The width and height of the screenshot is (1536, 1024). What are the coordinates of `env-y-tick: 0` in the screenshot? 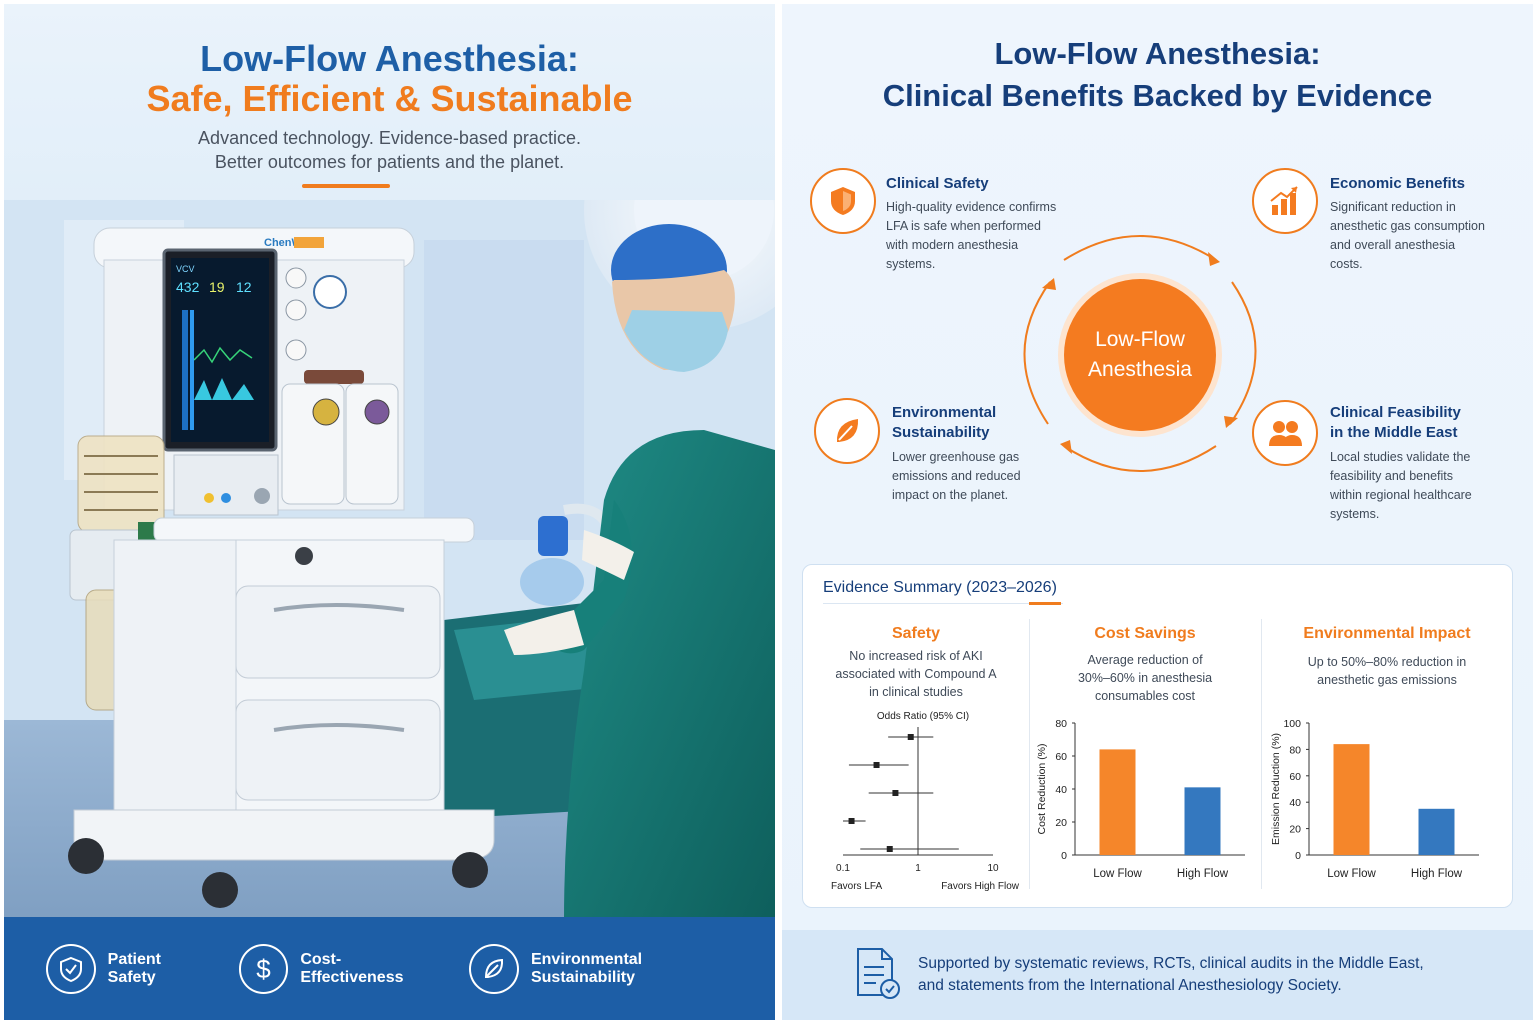 It's located at (1298, 856).